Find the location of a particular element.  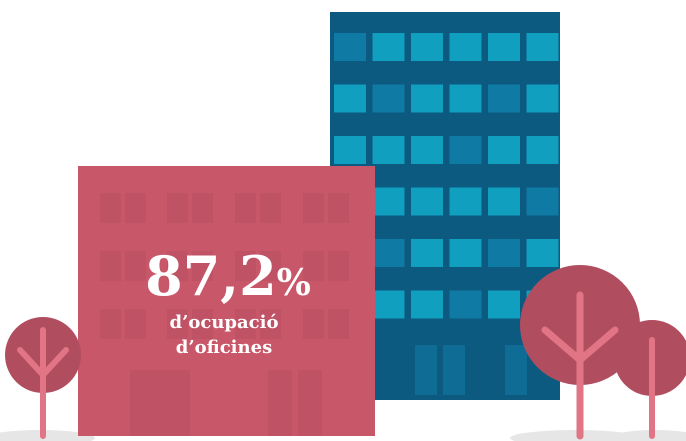

stat-value: 87,2% is located at coordinates (228, 276).